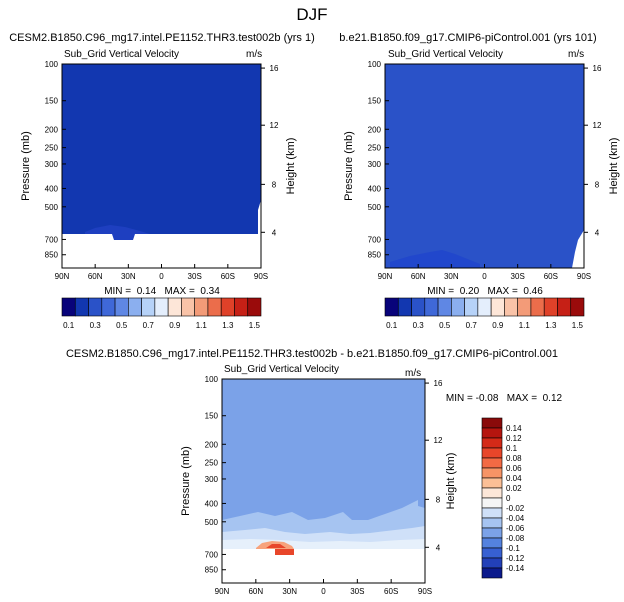 The image size is (624, 602). Describe the element at coordinates (435, 259) in the screenshot. I see `panel-2-lowlevel-feature` at that location.